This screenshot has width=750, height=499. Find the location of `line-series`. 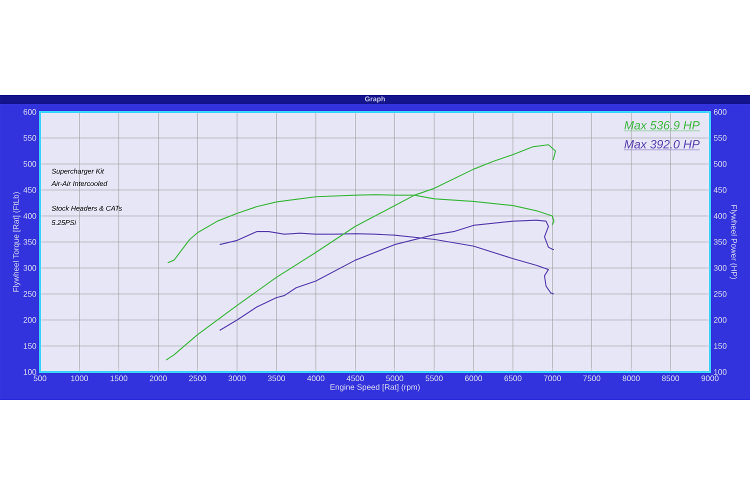

line-series is located at coordinates (386, 275).